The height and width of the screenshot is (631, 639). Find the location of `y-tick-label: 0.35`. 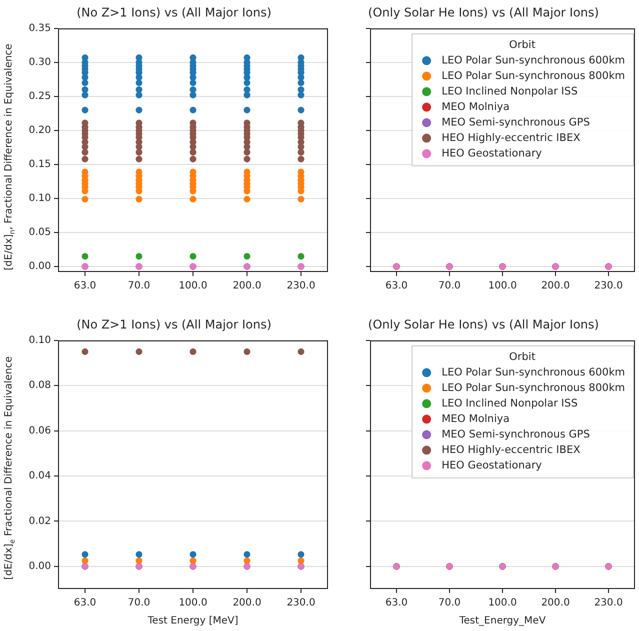

y-tick-label: 0.35 is located at coordinates (39, 28).